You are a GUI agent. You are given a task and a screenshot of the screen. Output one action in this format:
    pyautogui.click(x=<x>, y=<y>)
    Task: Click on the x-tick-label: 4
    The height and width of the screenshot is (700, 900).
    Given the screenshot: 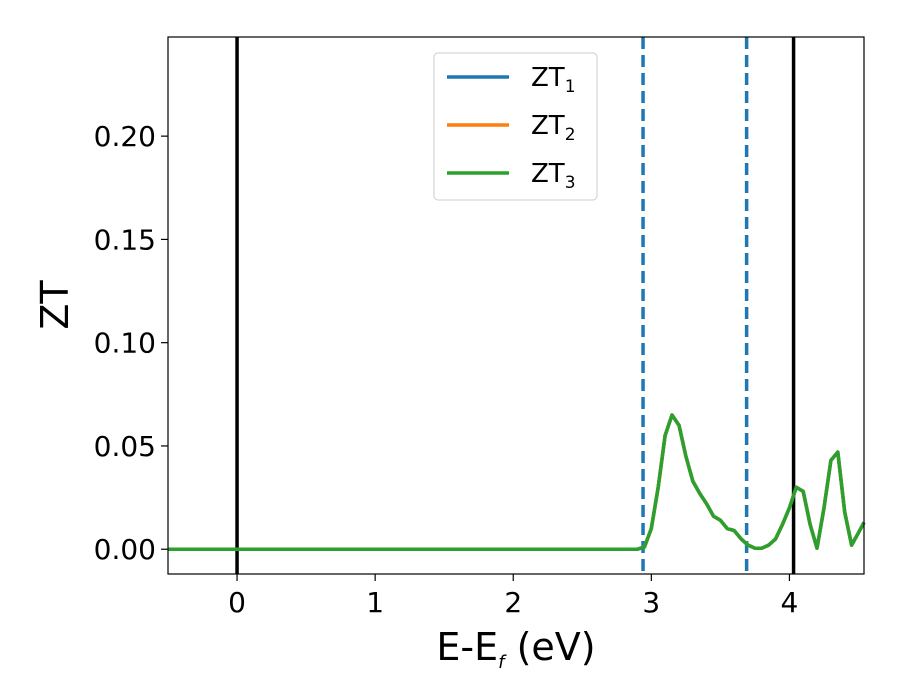 What is the action you would take?
    pyautogui.click(x=790, y=602)
    